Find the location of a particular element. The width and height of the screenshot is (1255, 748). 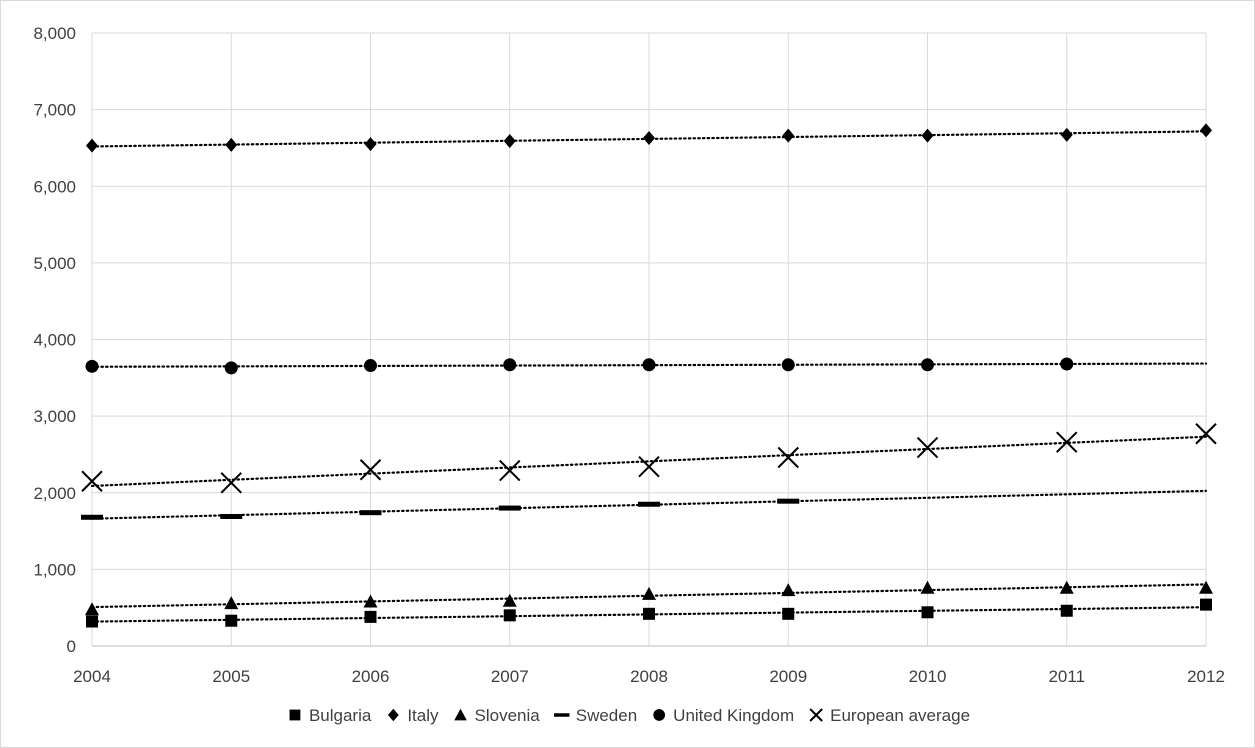

legend-item-slovenia: Slovenia is located at coordinates (497, 715).